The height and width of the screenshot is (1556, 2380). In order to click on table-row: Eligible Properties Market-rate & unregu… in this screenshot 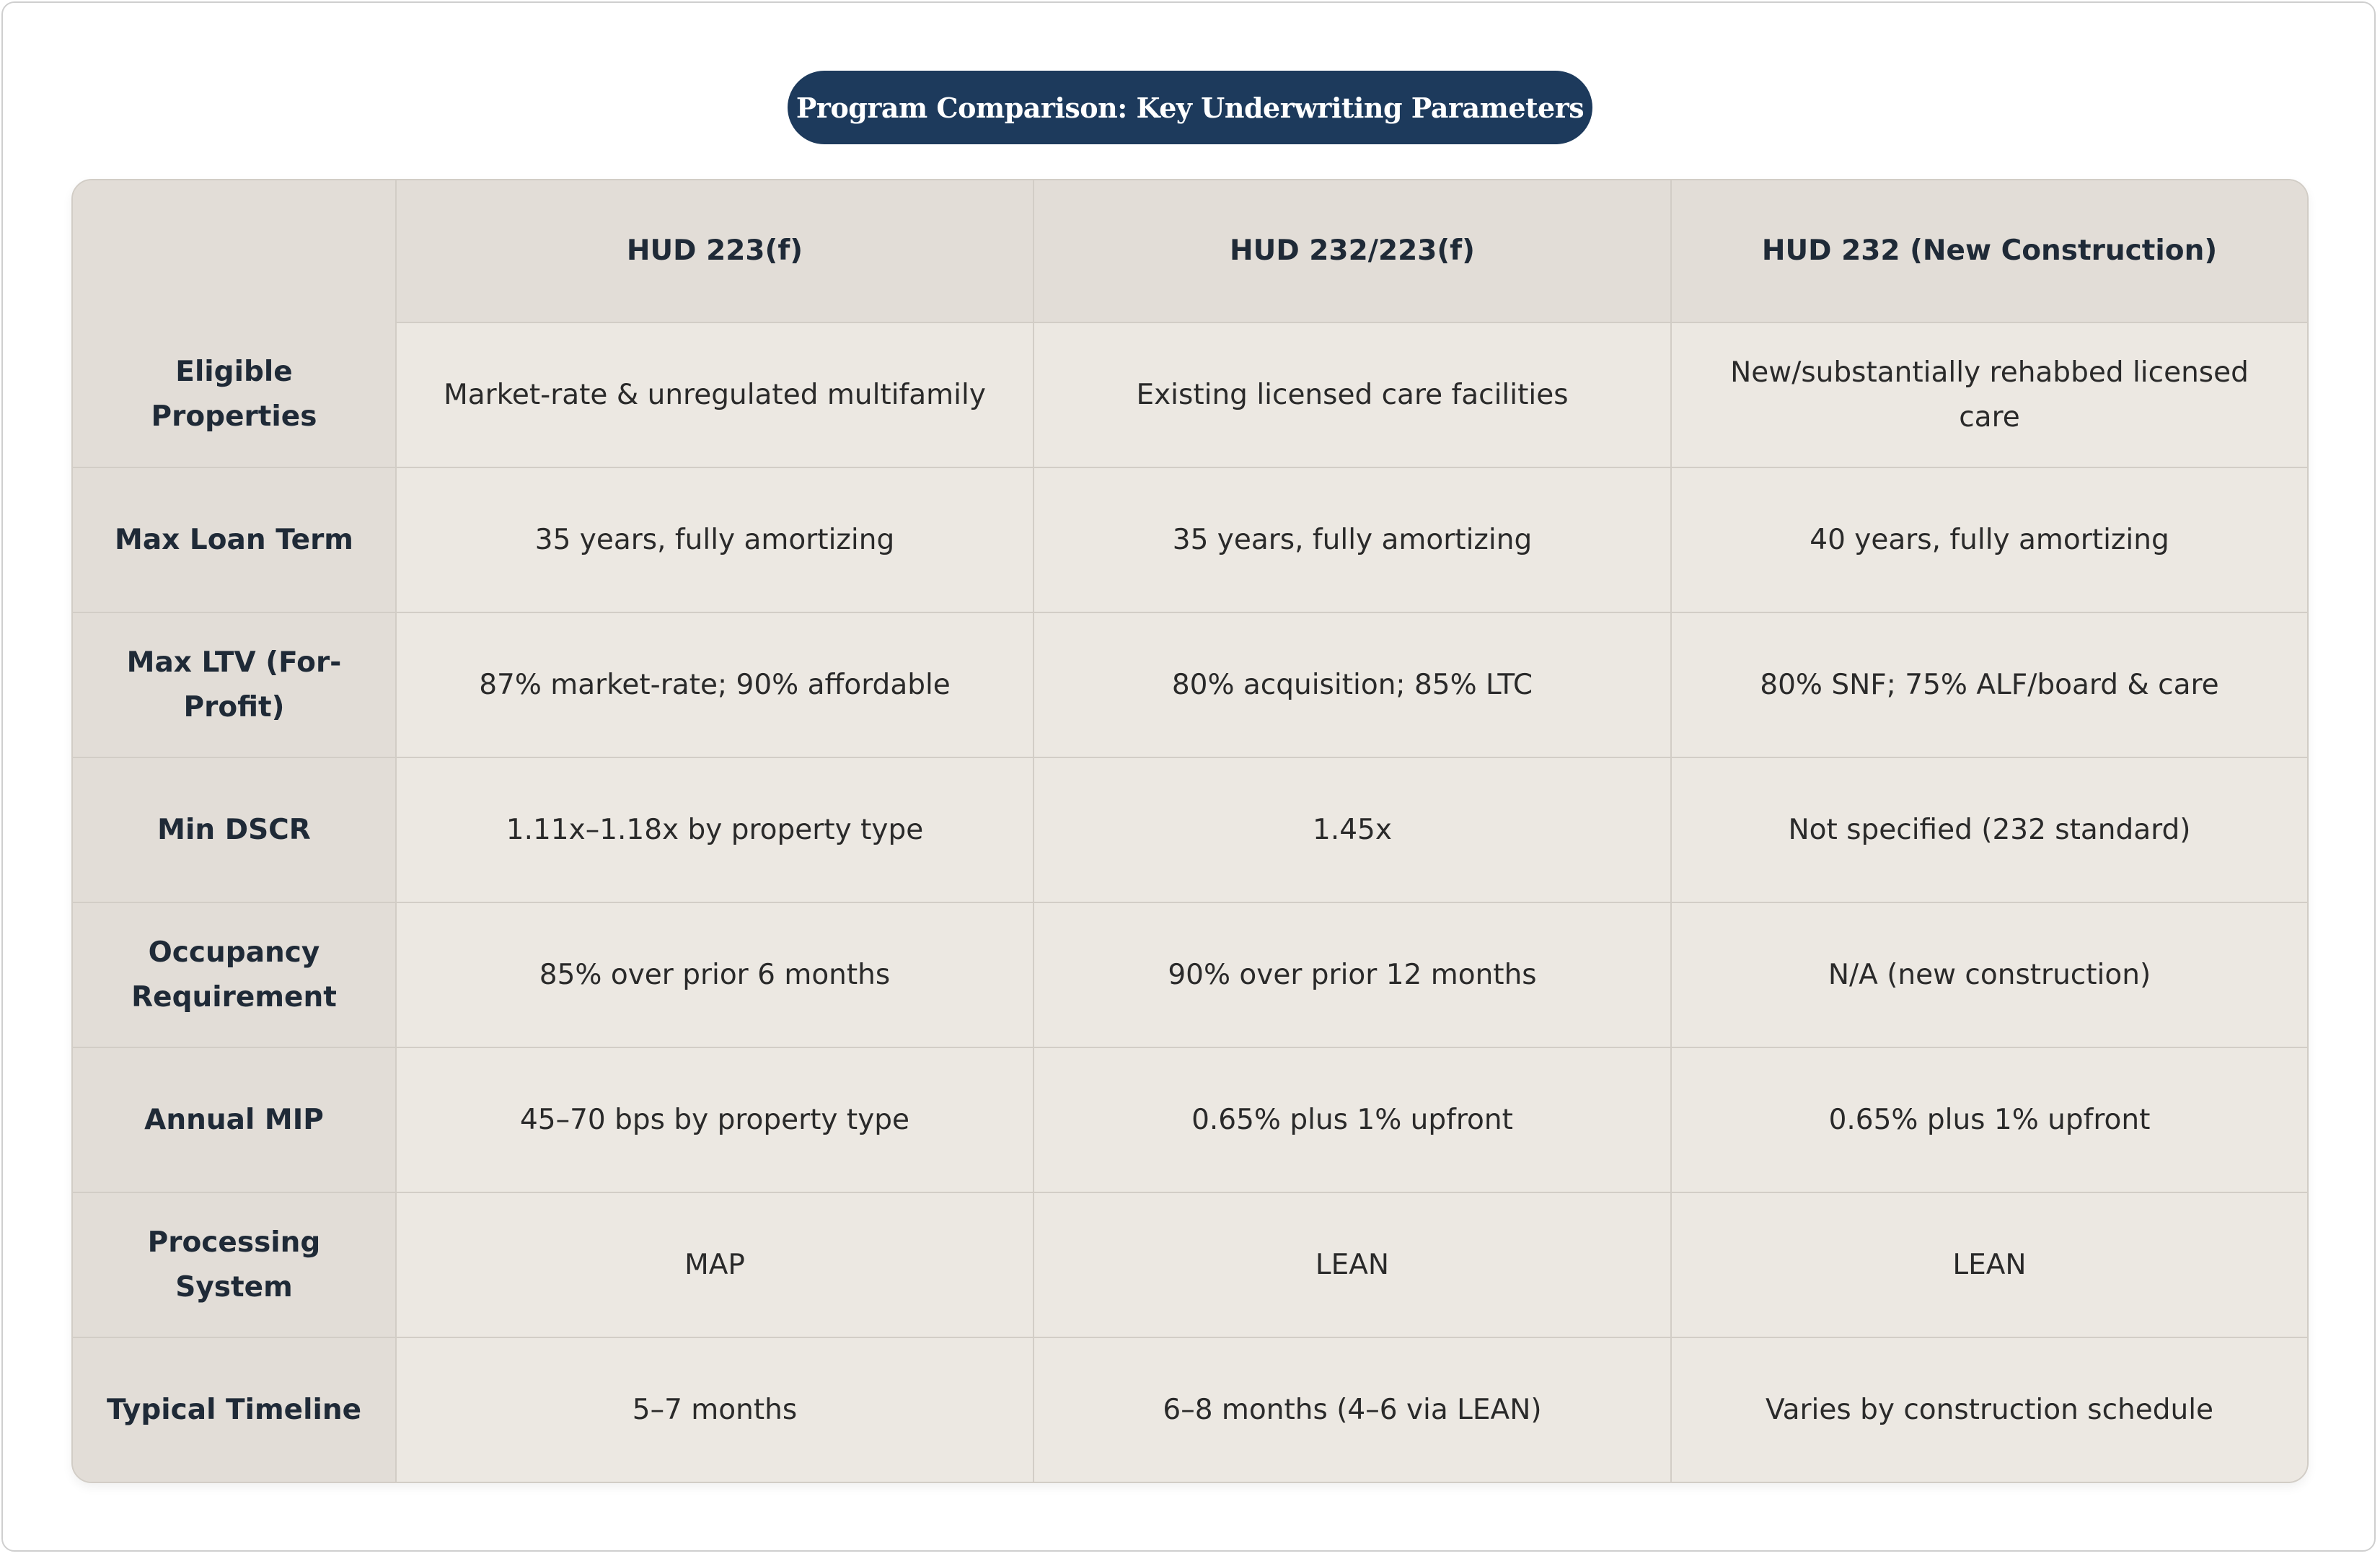, I will do `click(1190, 395)`.